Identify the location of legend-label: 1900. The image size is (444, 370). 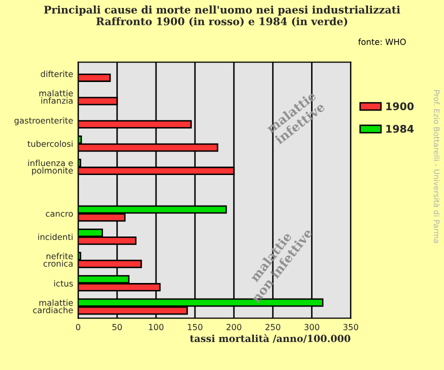
(400, 106).